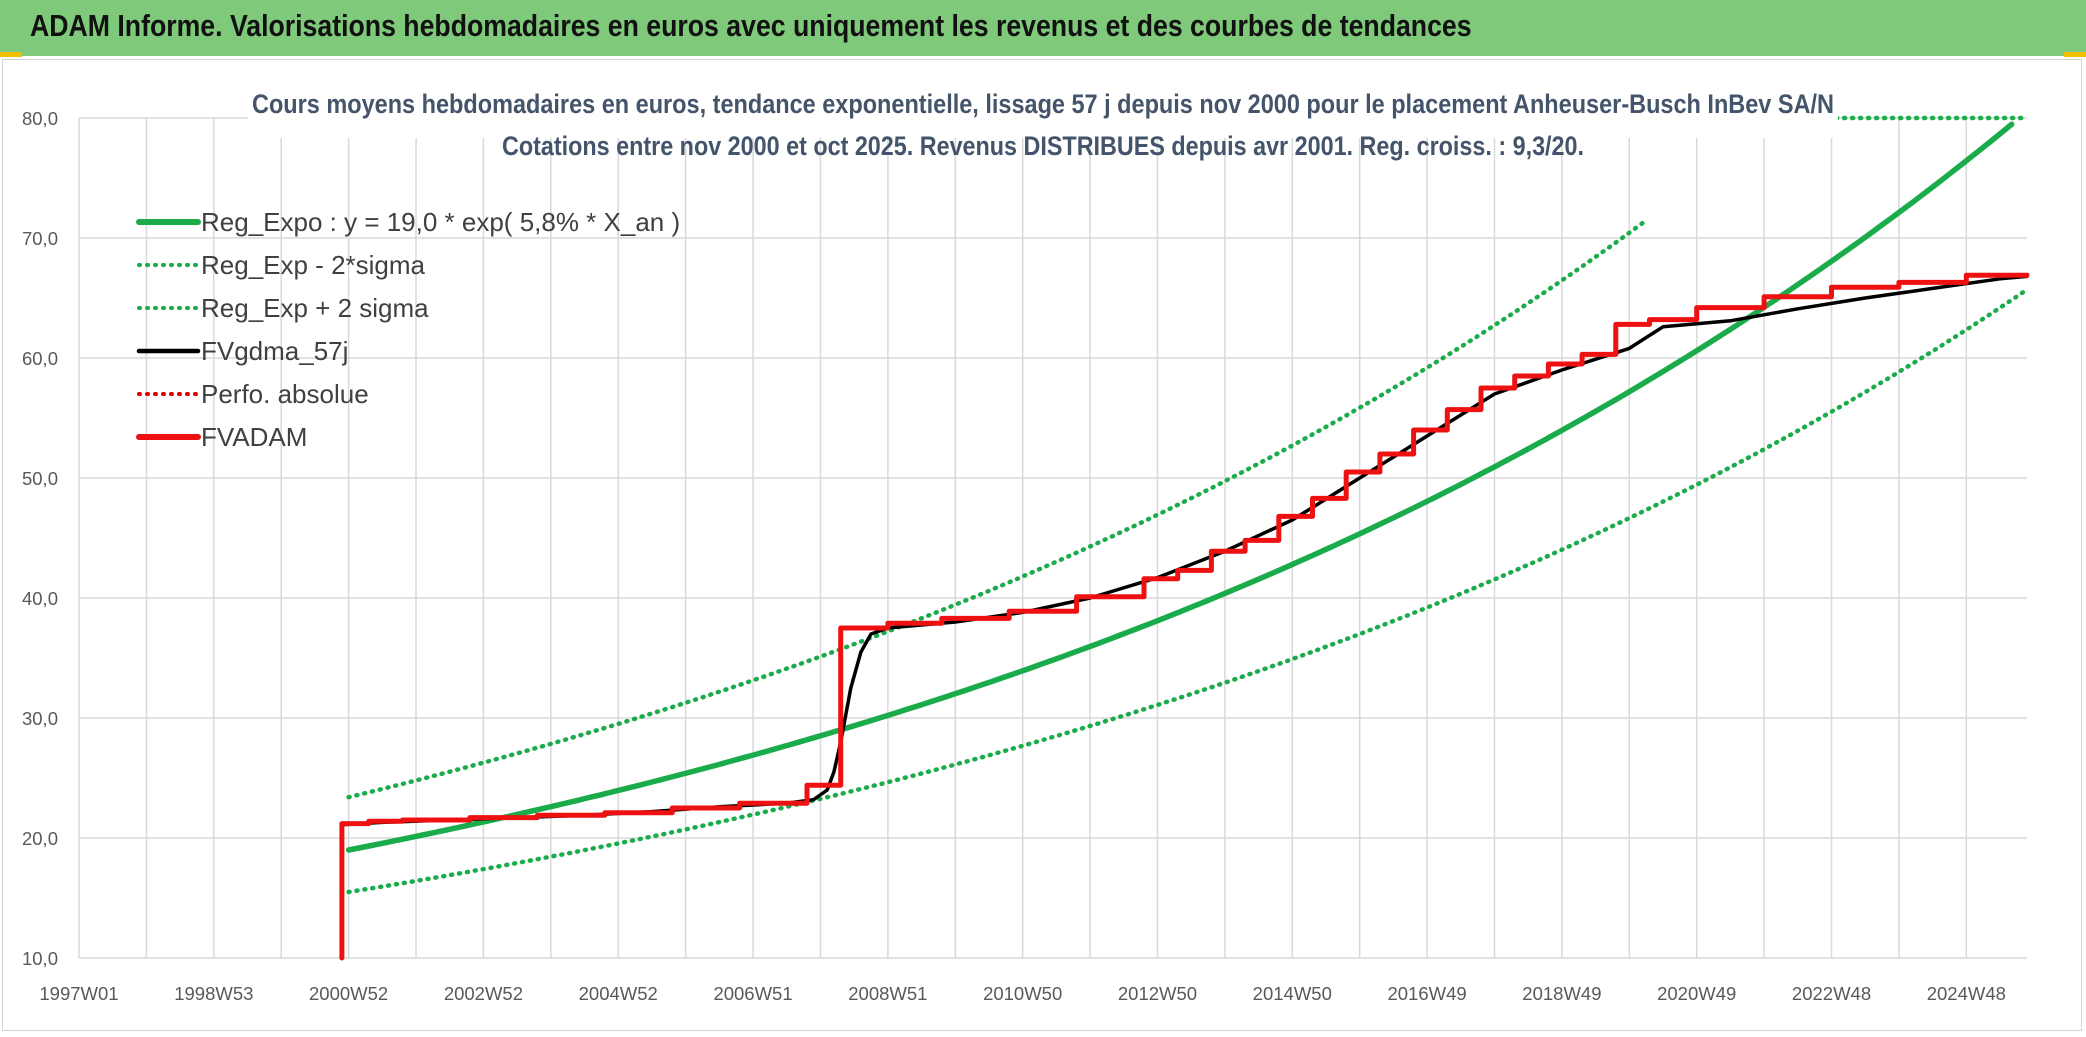 The width and height of the screenshot is (2086, 1037). I want to click on legend-label: FVADAM, so click(254, 437).